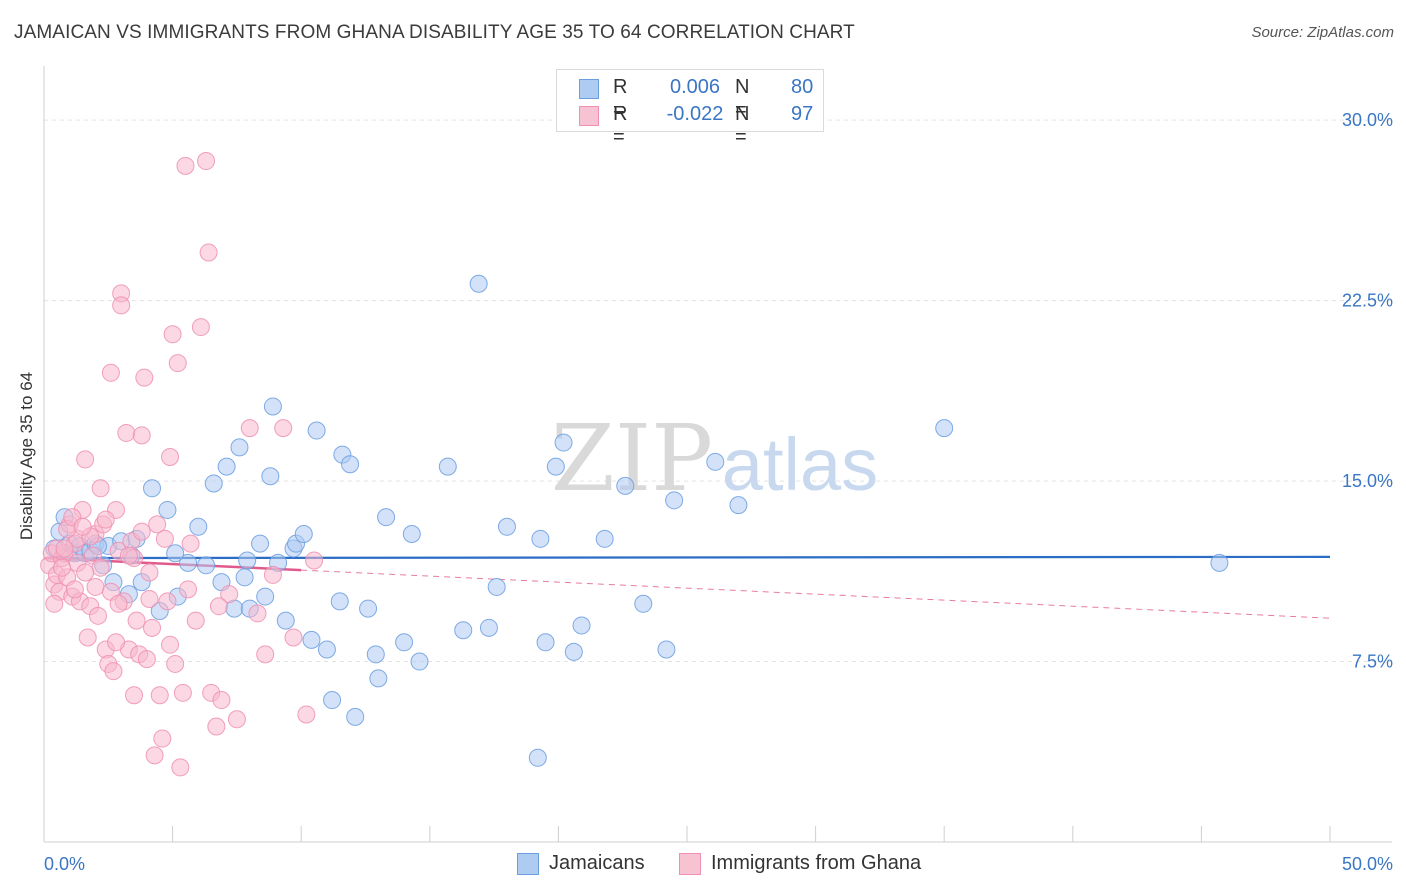 This screenshot has height=892, width=1406. Describe the element at coordinates (800, 464) in the screenshot. I see `watermark-atlas: atlas` at that location.